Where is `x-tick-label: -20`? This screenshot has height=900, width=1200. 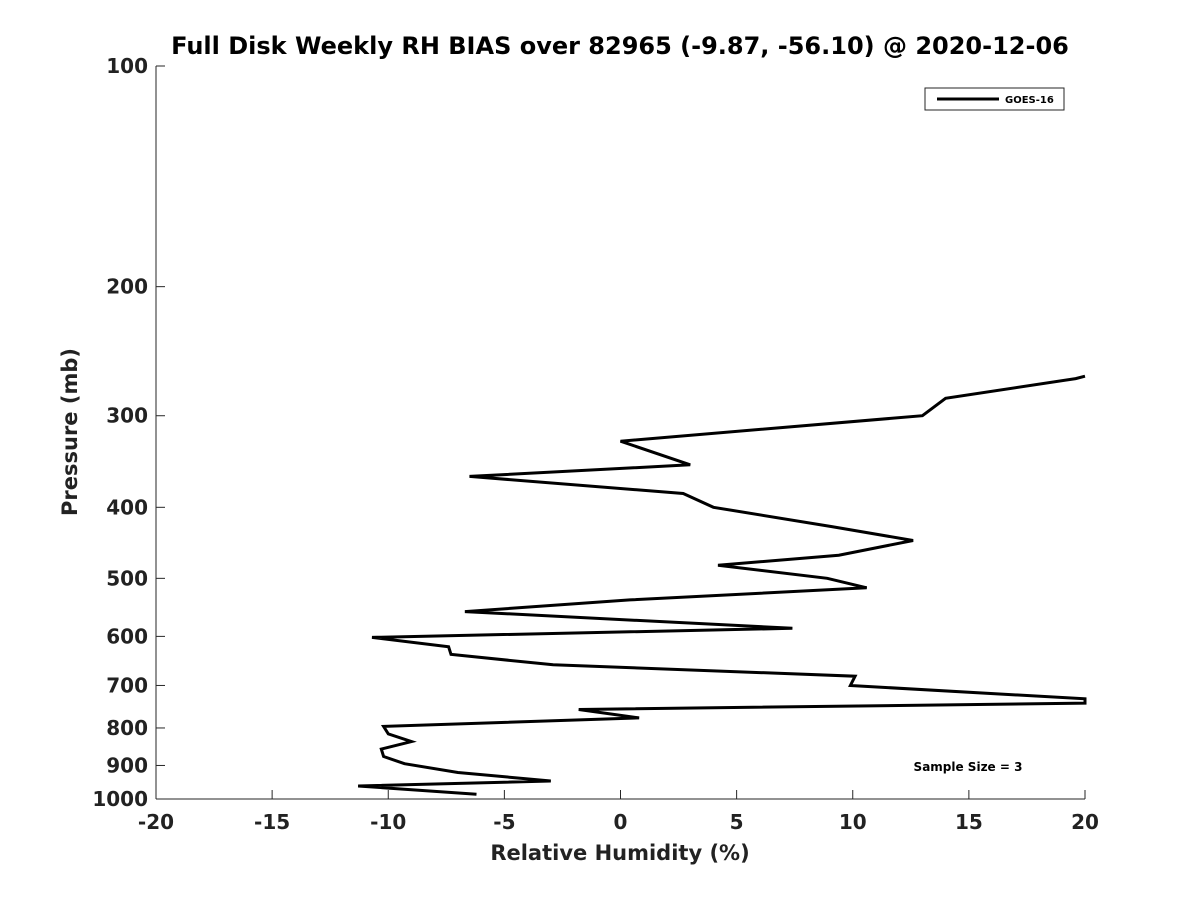 x-tick-label: -20 is located at coordinates (156, 822).